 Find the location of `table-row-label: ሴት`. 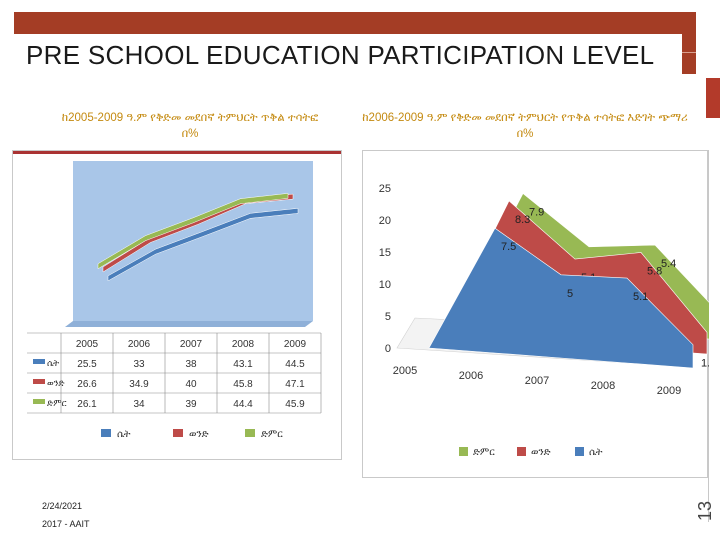

table-row-label: ሴት is located at coordinates (53, 363).